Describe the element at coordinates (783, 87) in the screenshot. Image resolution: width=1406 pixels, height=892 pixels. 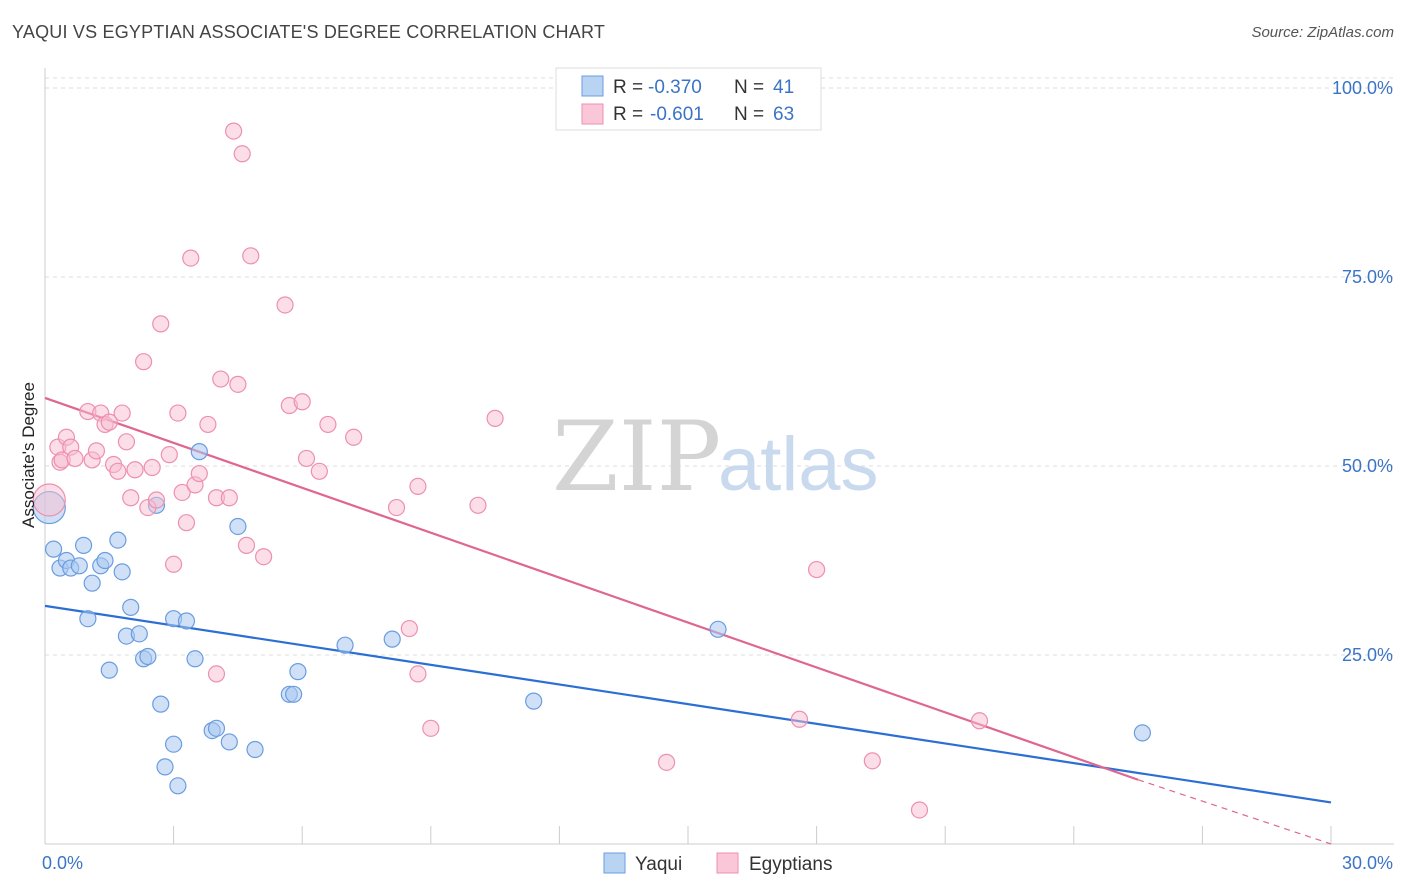
I see `legend-n-value-1: 41` at that location.